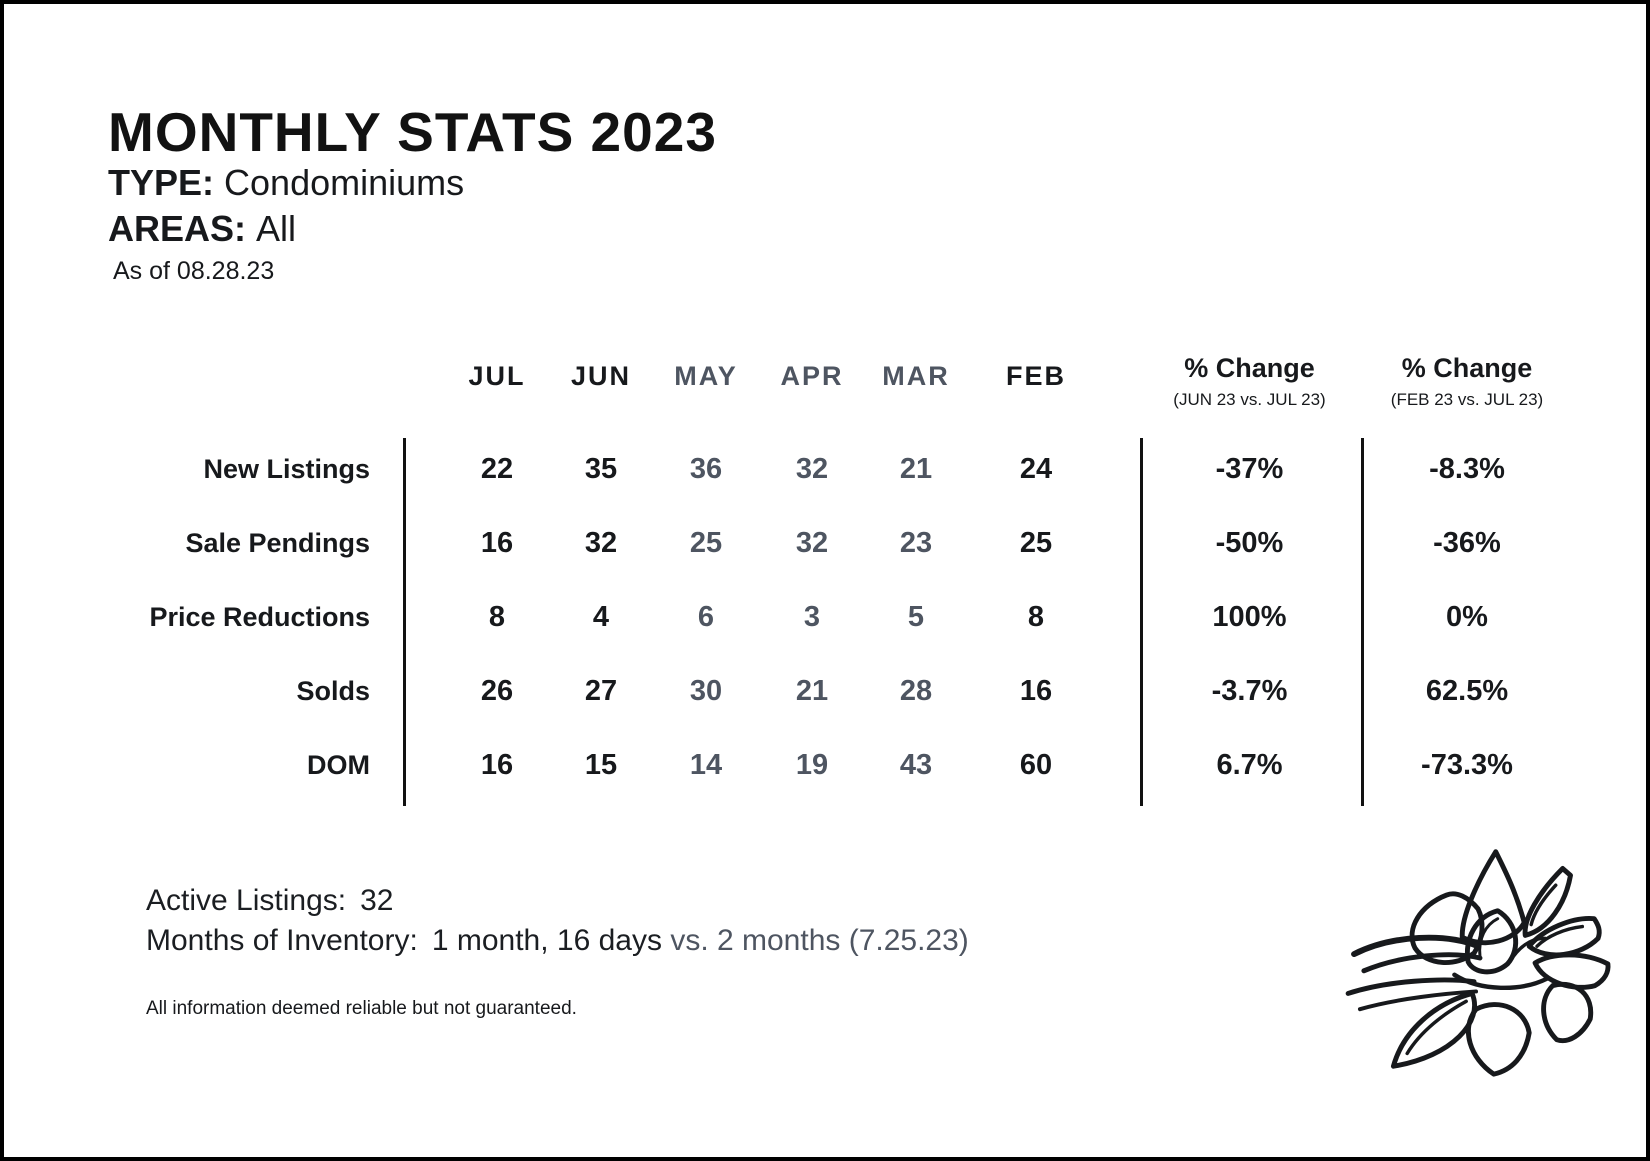  I want to click on corner-spacer, so click(204, 376).